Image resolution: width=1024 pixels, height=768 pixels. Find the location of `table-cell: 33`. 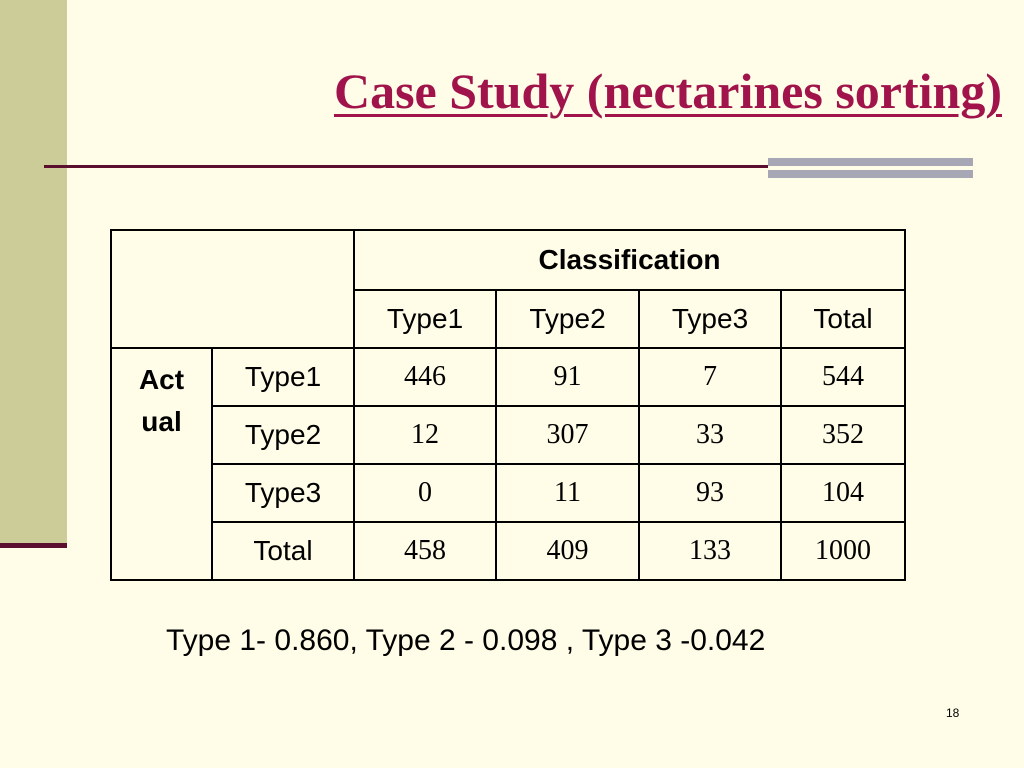

table-cell: 33 is located at coordinates (710, 435).